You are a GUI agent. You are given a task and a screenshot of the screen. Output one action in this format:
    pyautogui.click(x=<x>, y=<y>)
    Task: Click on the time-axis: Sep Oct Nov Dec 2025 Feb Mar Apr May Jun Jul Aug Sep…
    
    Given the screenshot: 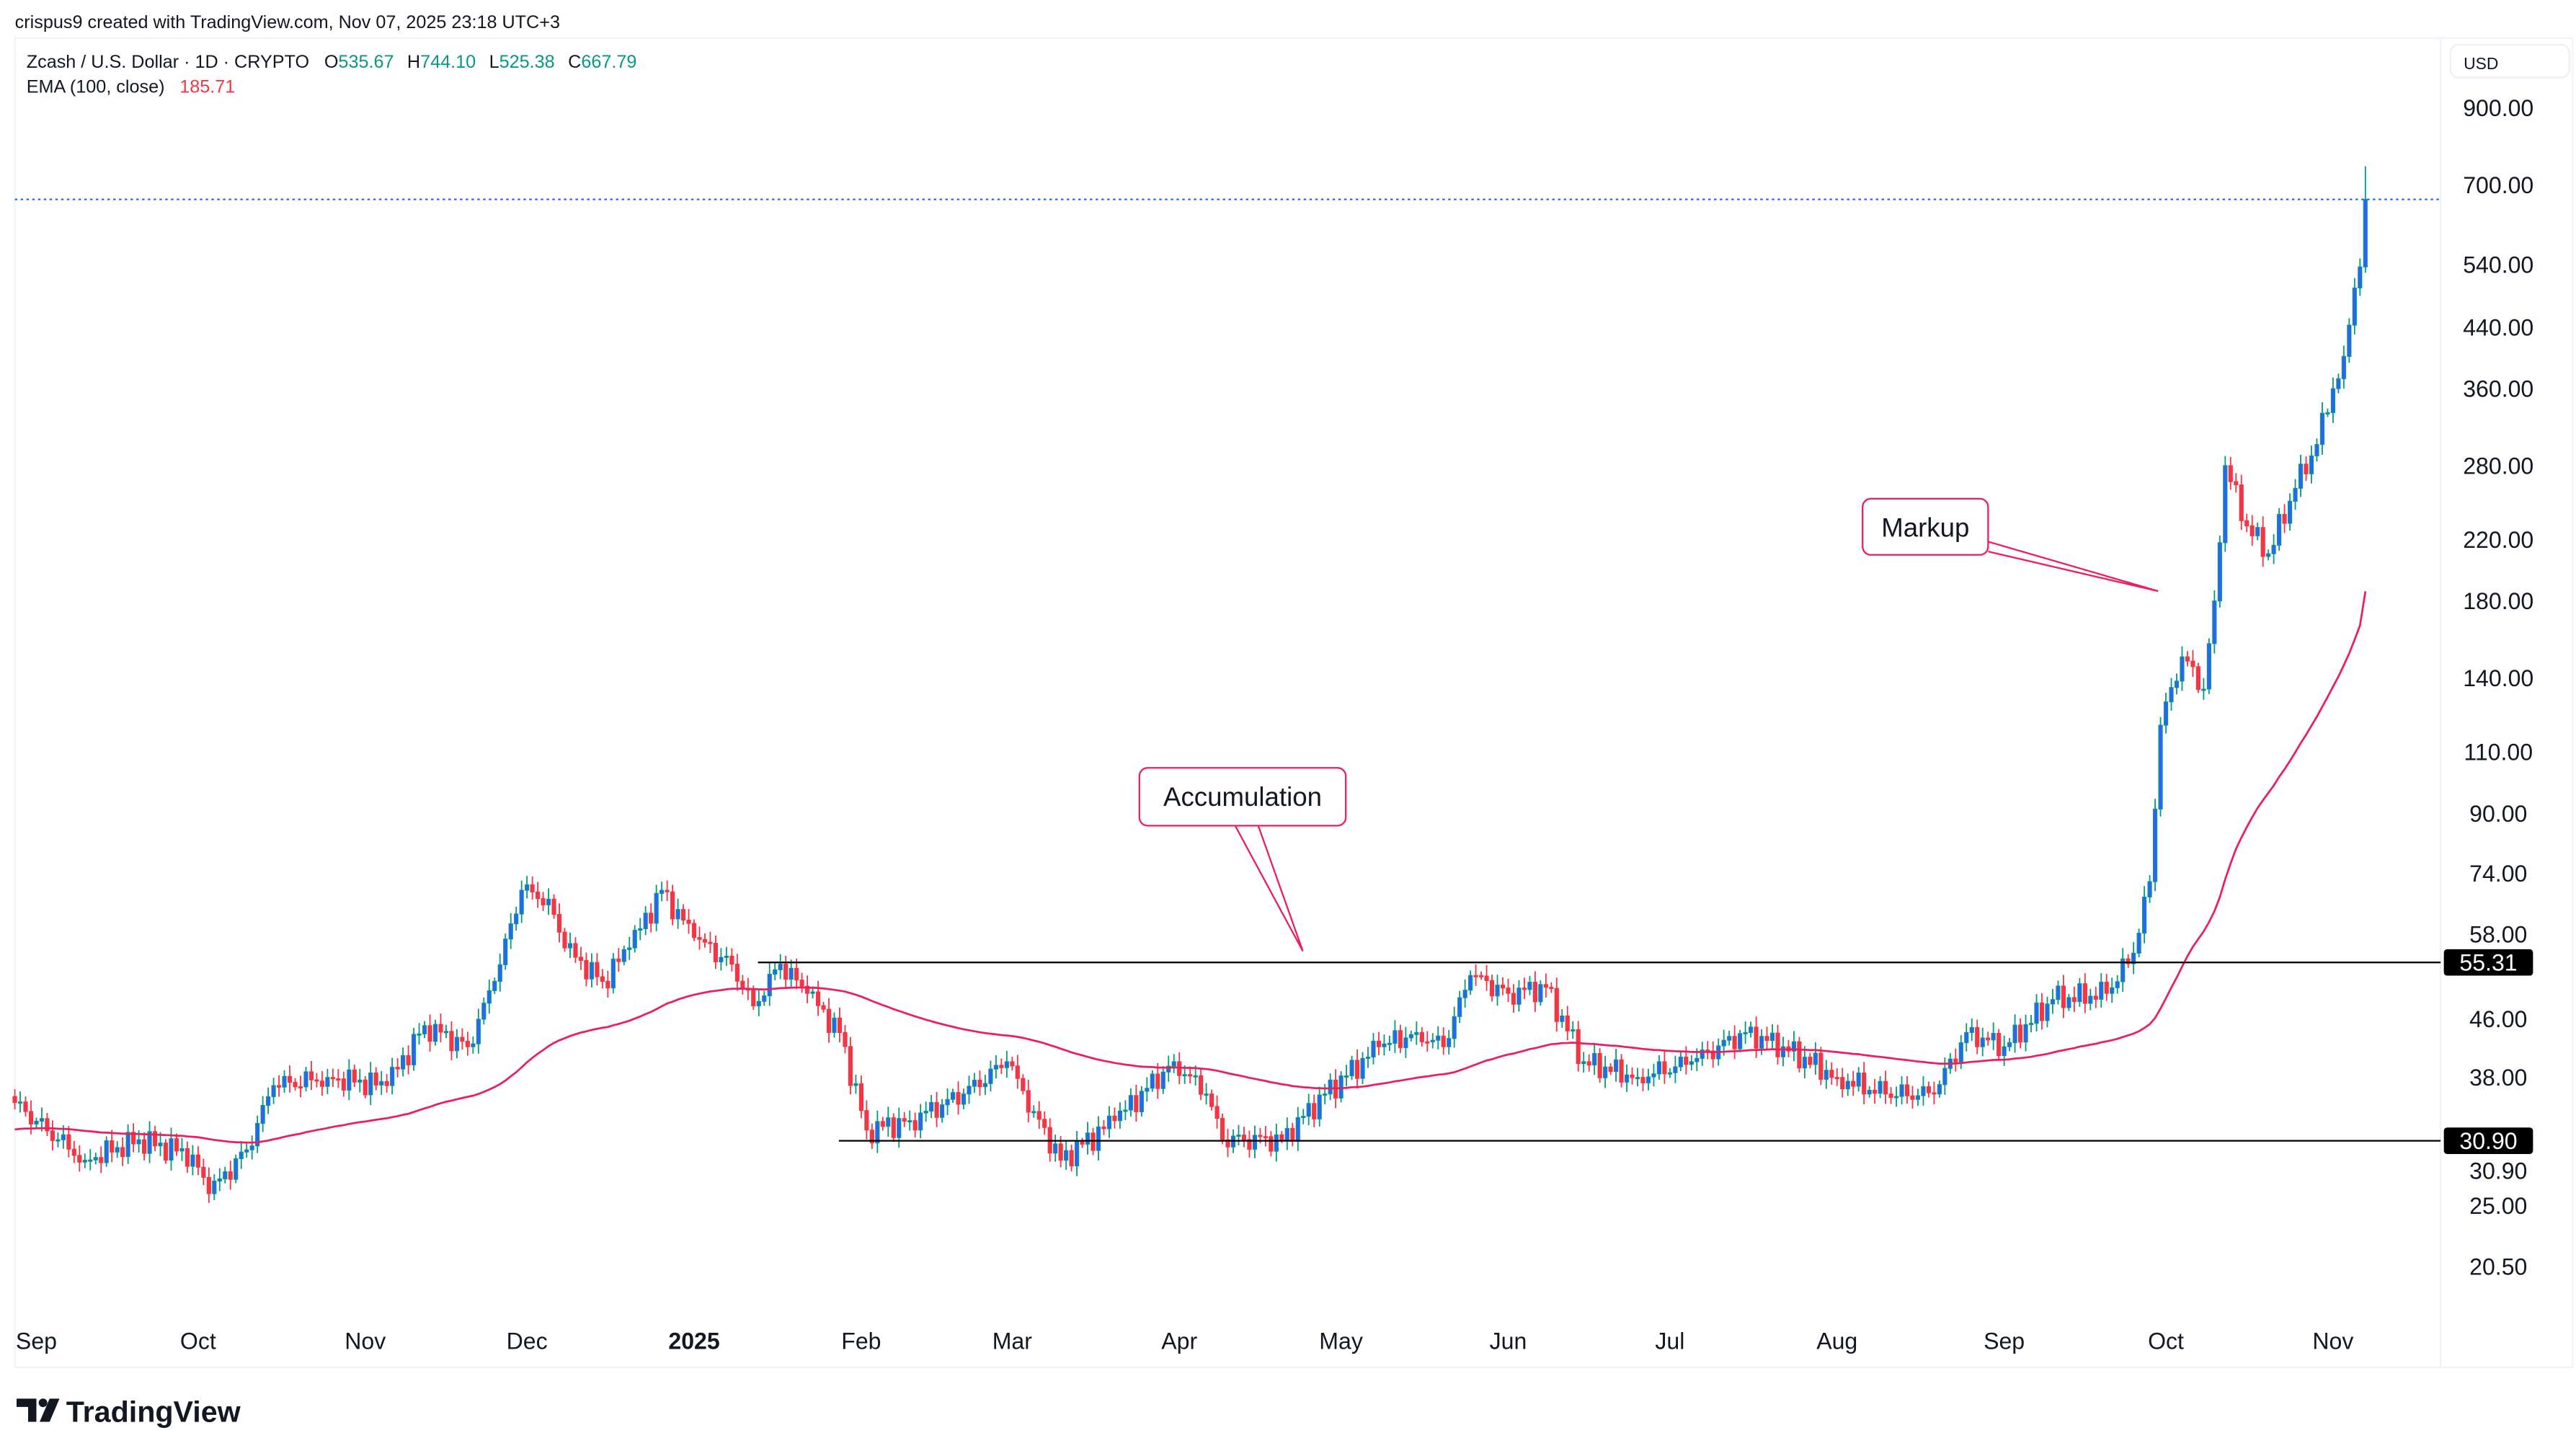 What is the action you would take?
    pyautogui.click(x=1184, y=1341)
    